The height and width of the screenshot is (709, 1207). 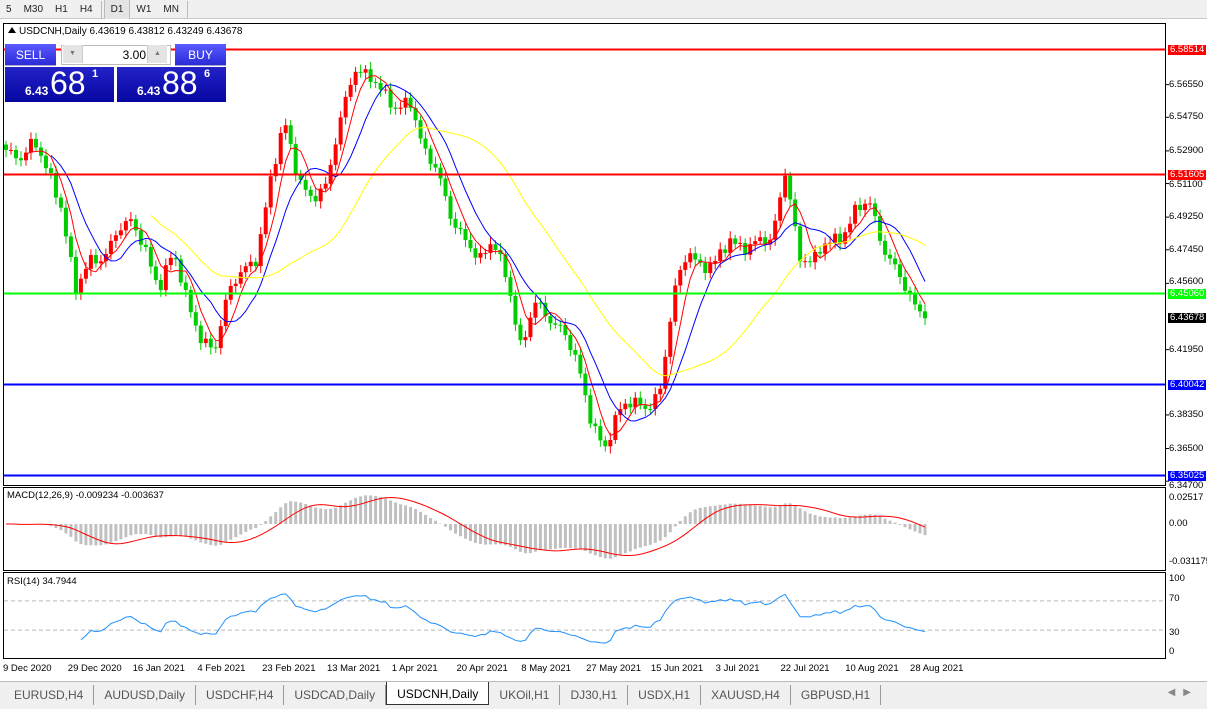 What do you see at coordinates (33, 9) in the screenshot?
I see `tf-m30: M30` at bounding box center [33, 9].